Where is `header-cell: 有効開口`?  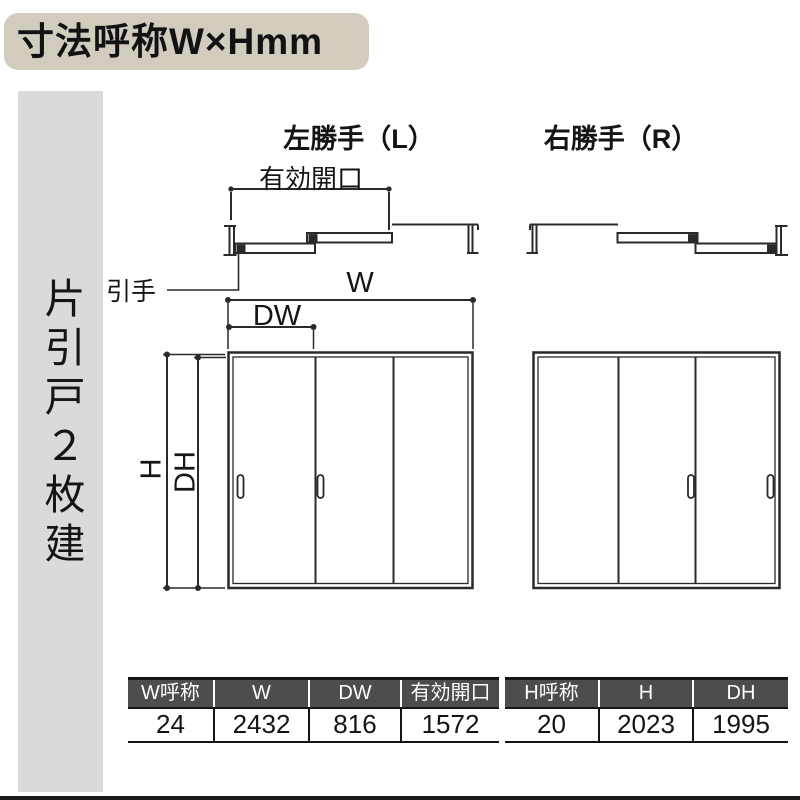 header-cell: 有効開口 is located at coordinates (449, 693).